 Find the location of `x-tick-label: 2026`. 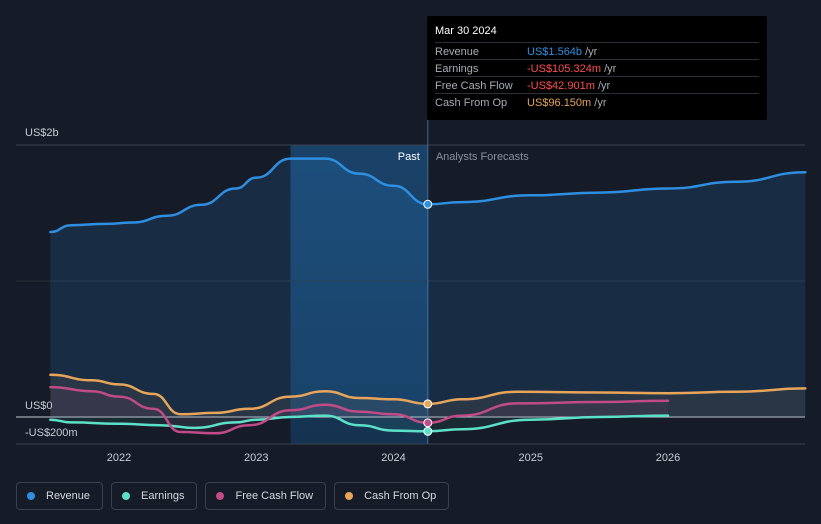

x-tick-label: 2026 is located at coordinates (668, 458).